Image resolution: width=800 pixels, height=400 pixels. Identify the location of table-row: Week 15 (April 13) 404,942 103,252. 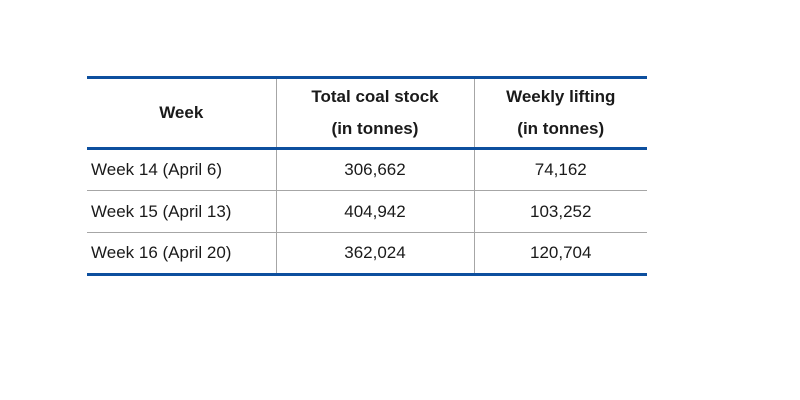
(367, 211).